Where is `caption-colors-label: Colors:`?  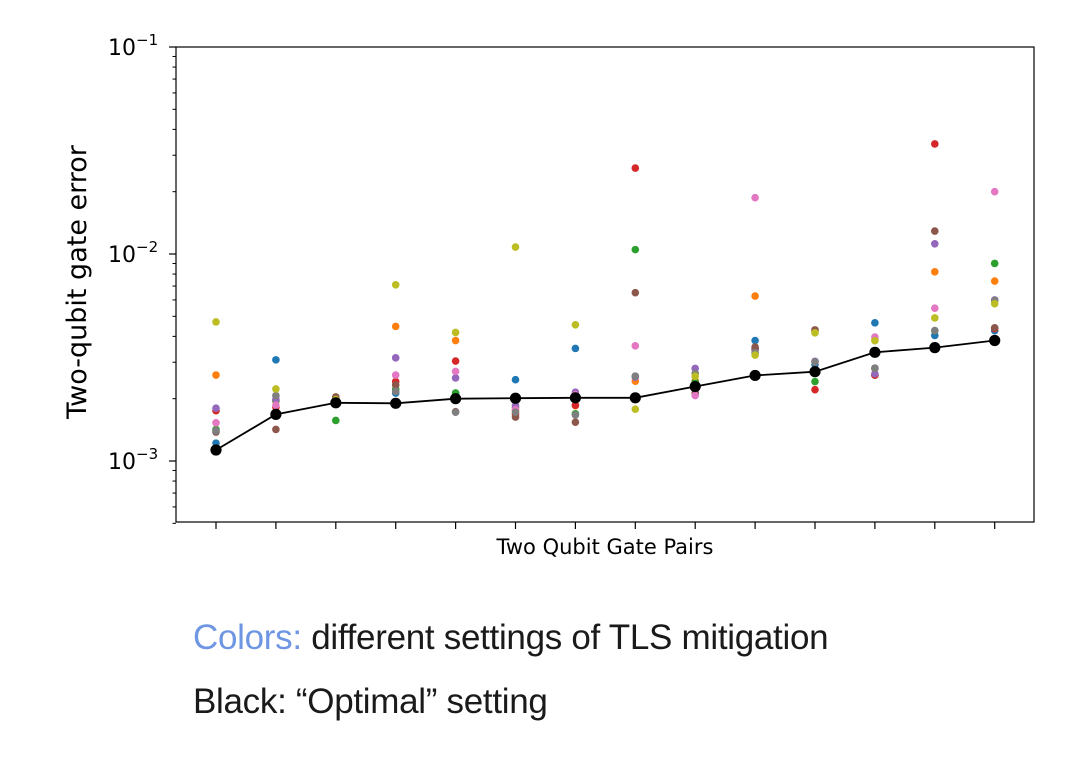 caption-colors-label: Colors: is located at coordinates (247, 637).